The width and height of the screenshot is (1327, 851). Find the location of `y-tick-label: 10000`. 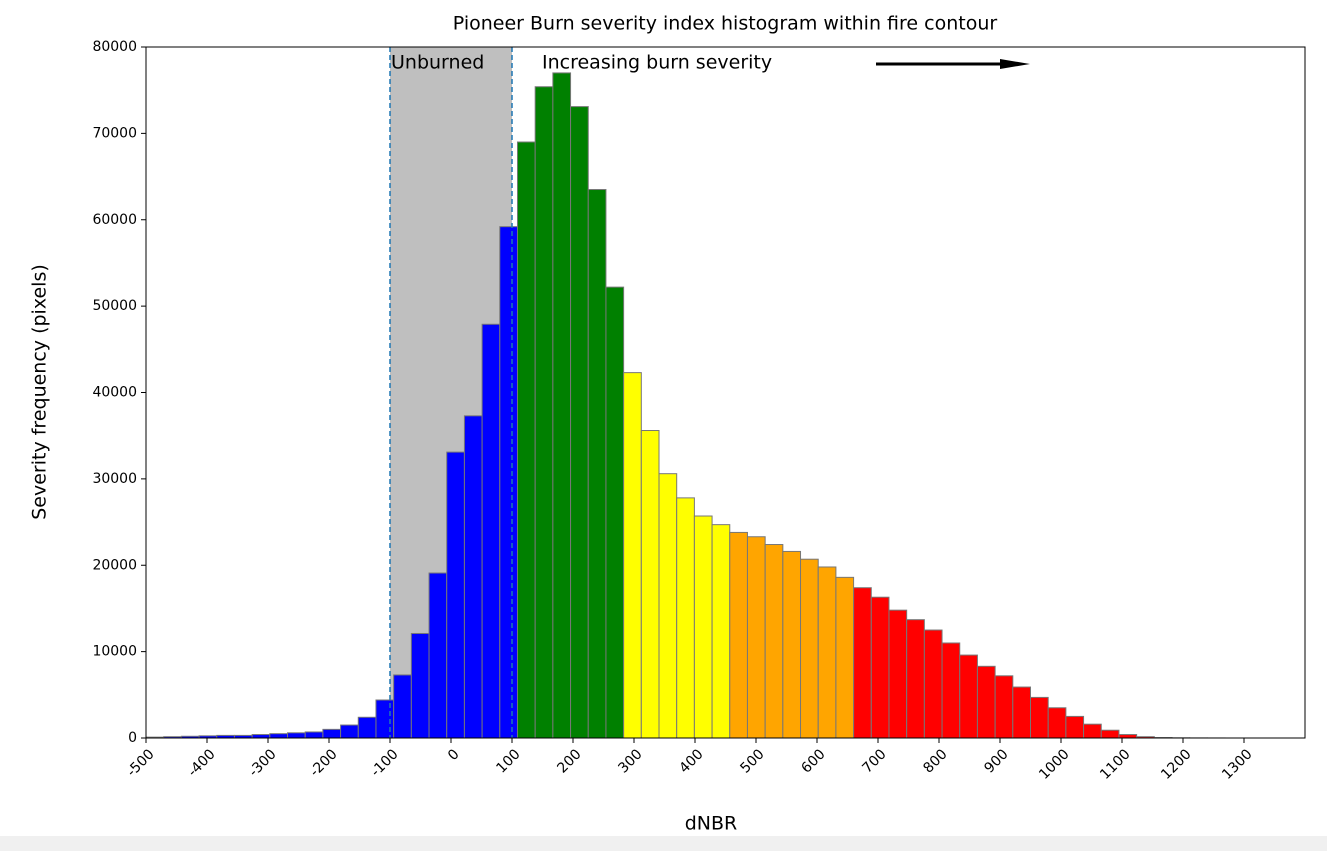

y-tick-label: 10000 is located at coordinates (114, 652).